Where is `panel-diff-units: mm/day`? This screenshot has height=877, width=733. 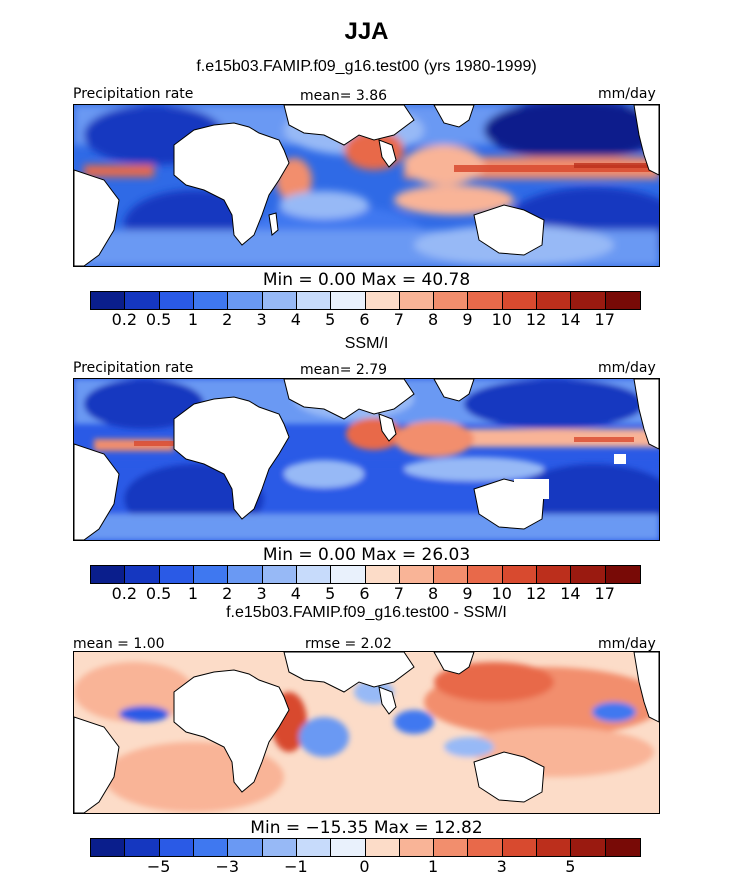 panel-diff-units: mm/day is located at coordinates (627, 644).